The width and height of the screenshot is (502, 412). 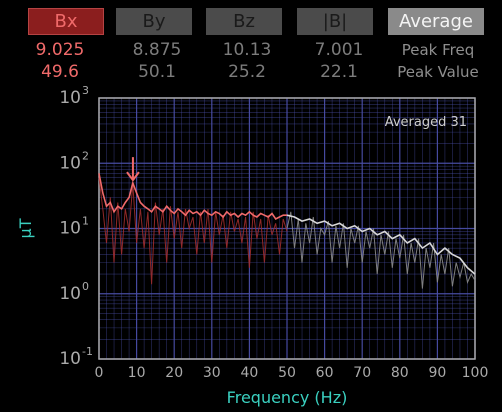 I want to click on tab-average: Average, so click(x=436, y=21).